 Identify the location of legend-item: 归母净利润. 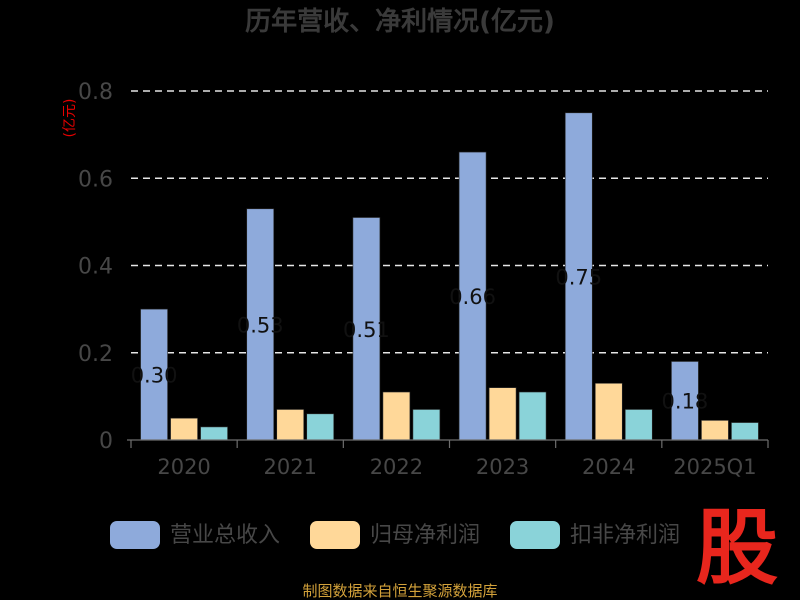
(395, 535).